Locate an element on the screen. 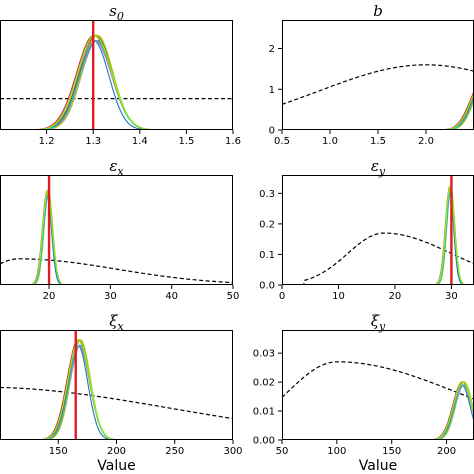  y-tick-label: 0.03 is located at coordinates (264, 354).